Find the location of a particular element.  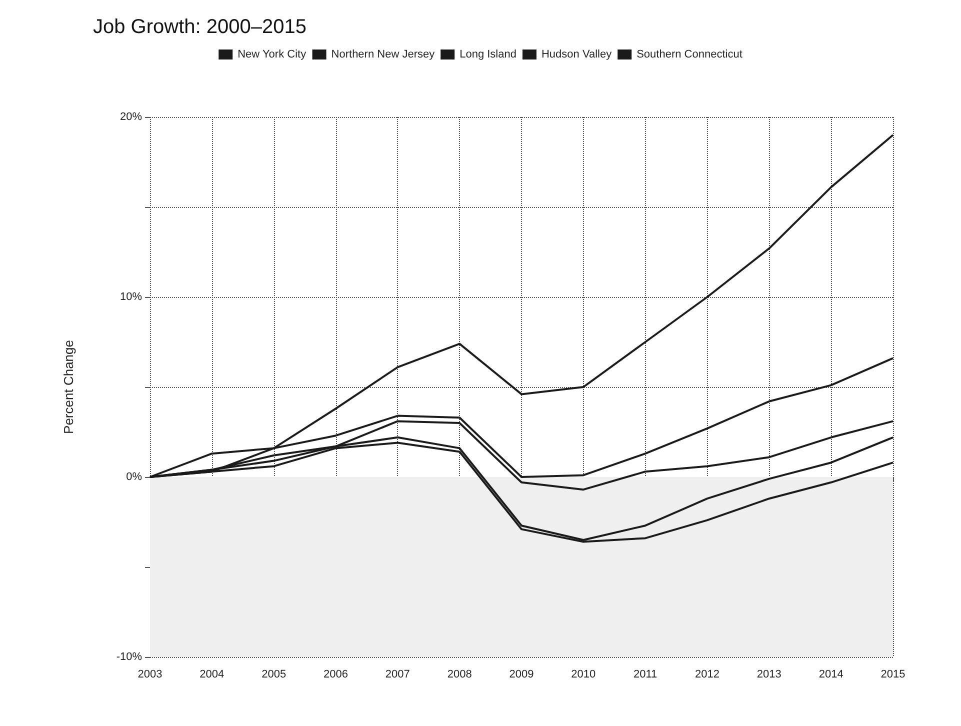

x-tick-label: 2011 is located at coordinates (646, 674).